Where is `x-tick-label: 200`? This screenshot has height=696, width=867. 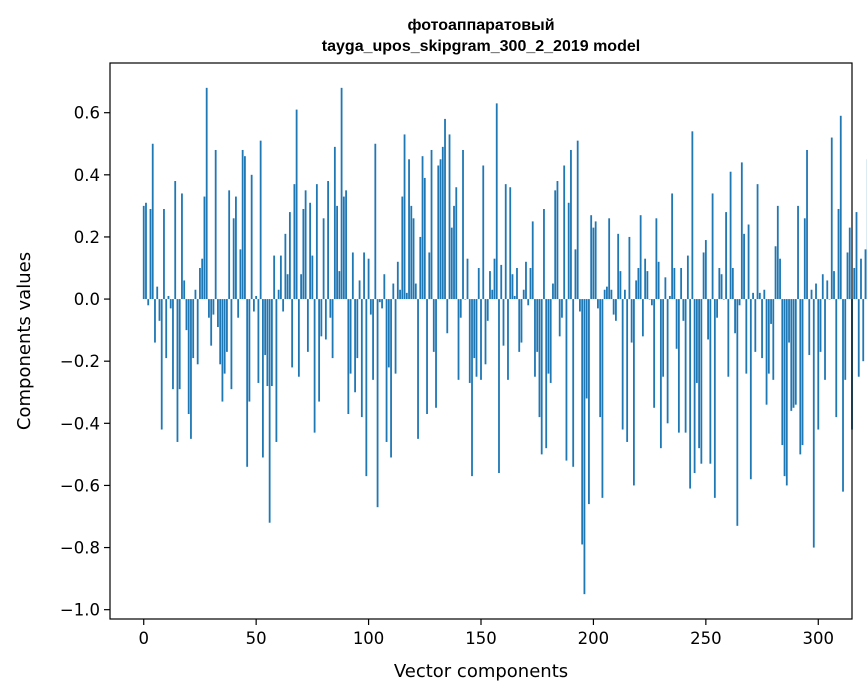
x-tick-label: 200 is located at coordinates (594, 638).